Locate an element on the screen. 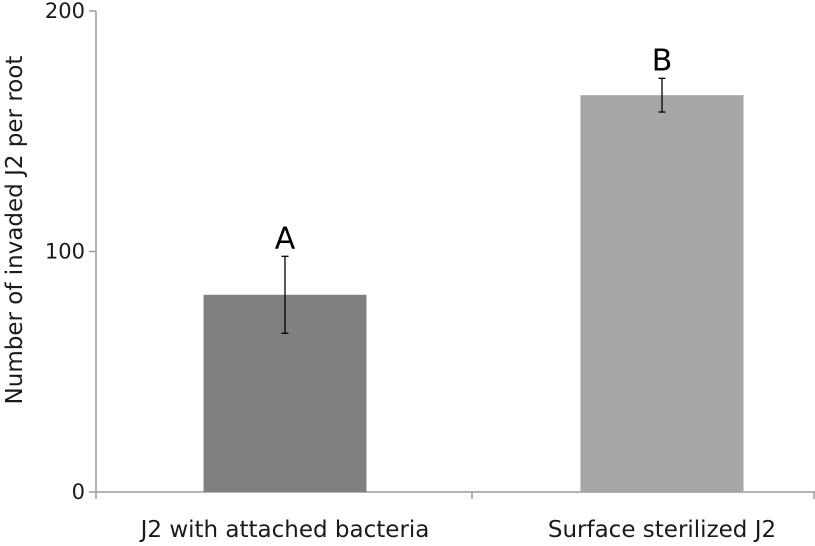  significance-label: A is located at coordinates (285, 238).